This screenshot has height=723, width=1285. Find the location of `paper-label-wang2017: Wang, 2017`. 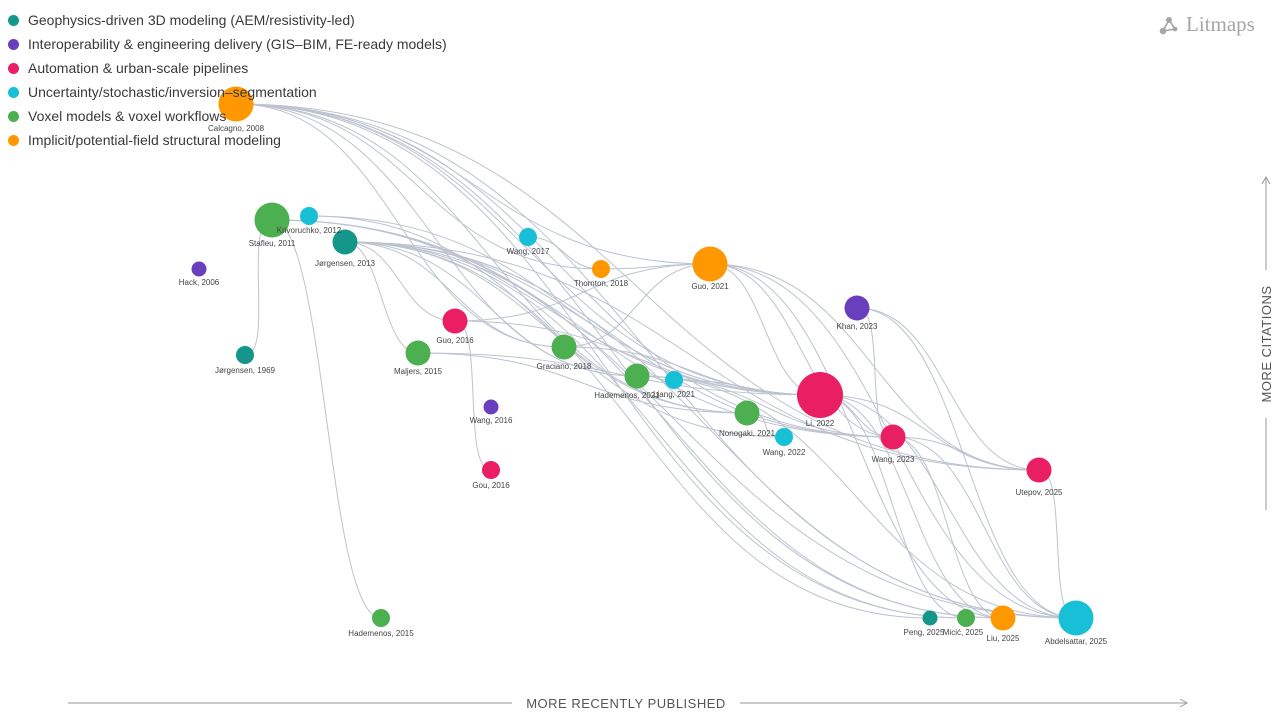

paper-label-wang2017: Wang, 2017 is located at coordinates (528, 251).